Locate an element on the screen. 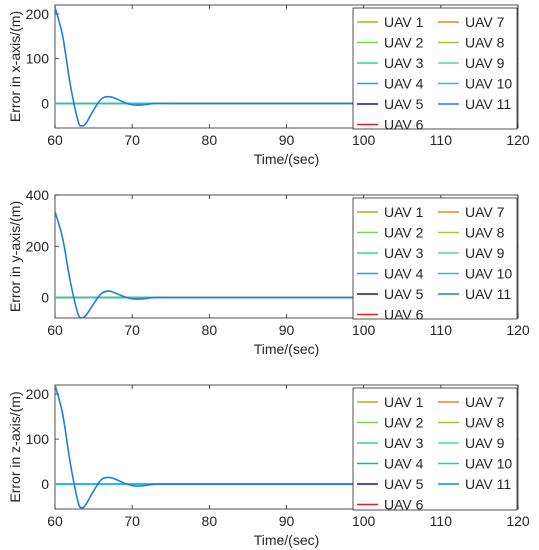 This screenshot has height=550, width=539. y-tick-label: 400 is located at coordinates (38, 195).